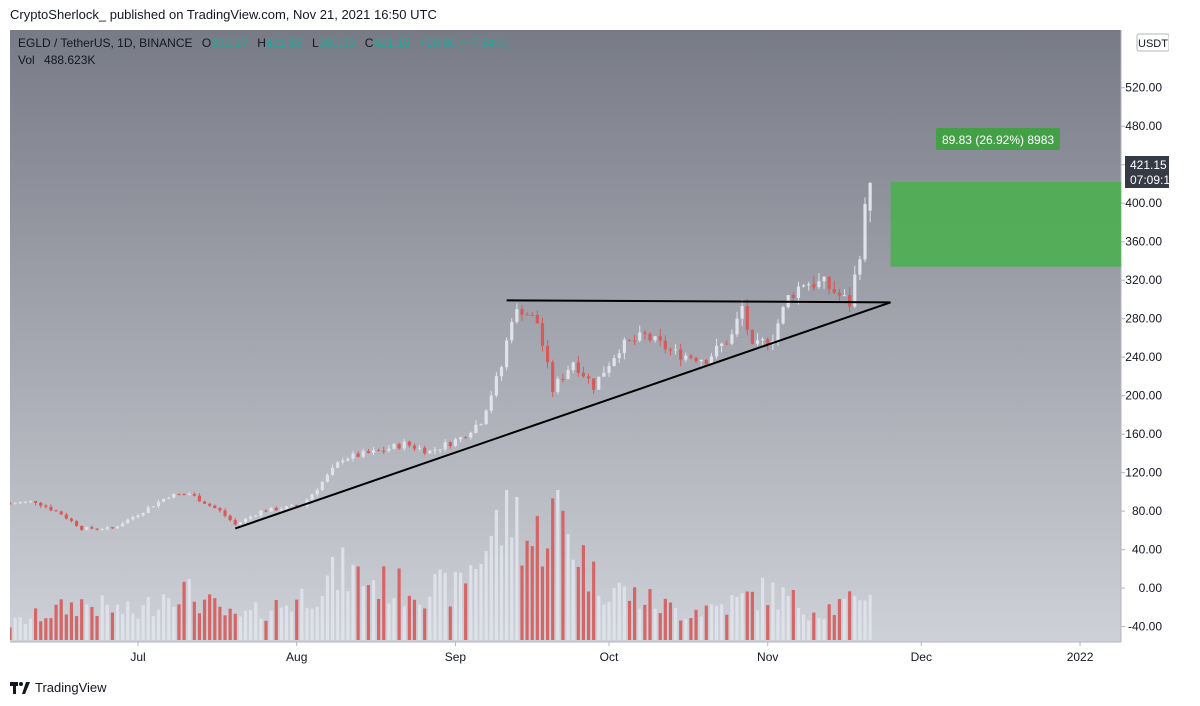 This screenshot has height=706, width=1200. I want to click on target-box, so click(1005, 224).